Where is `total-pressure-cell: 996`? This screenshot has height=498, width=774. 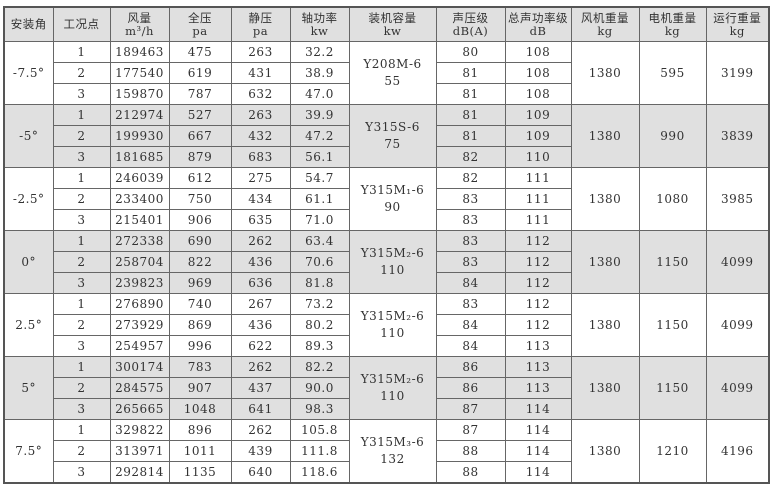 total-pressure-cell: 996 is located at coordinates (200, 346).